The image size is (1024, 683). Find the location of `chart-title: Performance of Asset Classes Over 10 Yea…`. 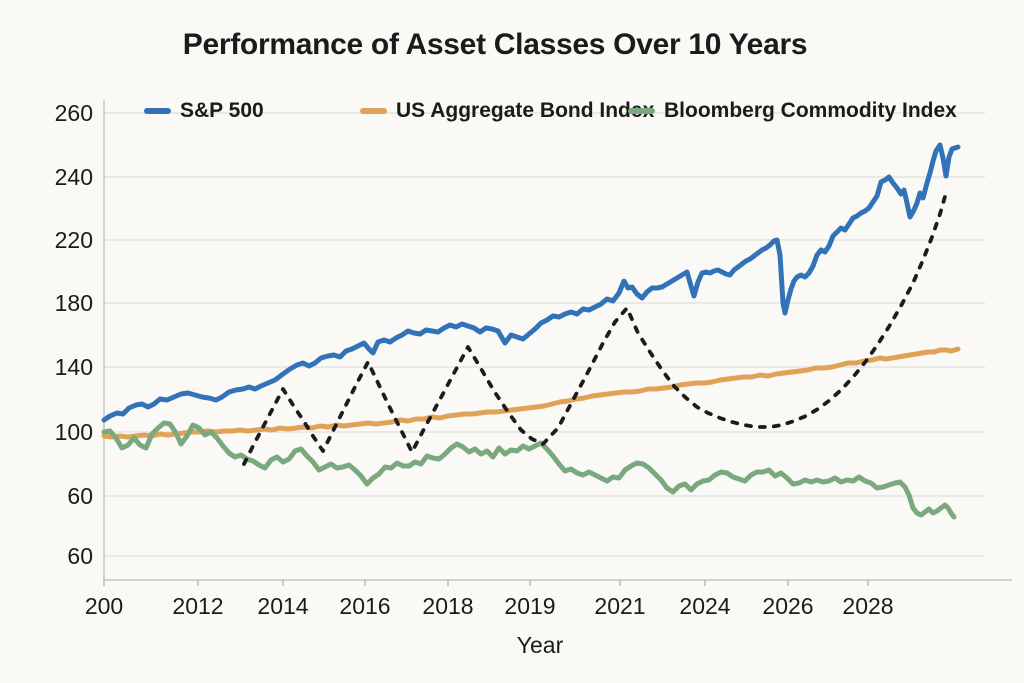

chart-title: Performance of Asset Classes Over 10 Yea… is located at coordinates (495, 44).